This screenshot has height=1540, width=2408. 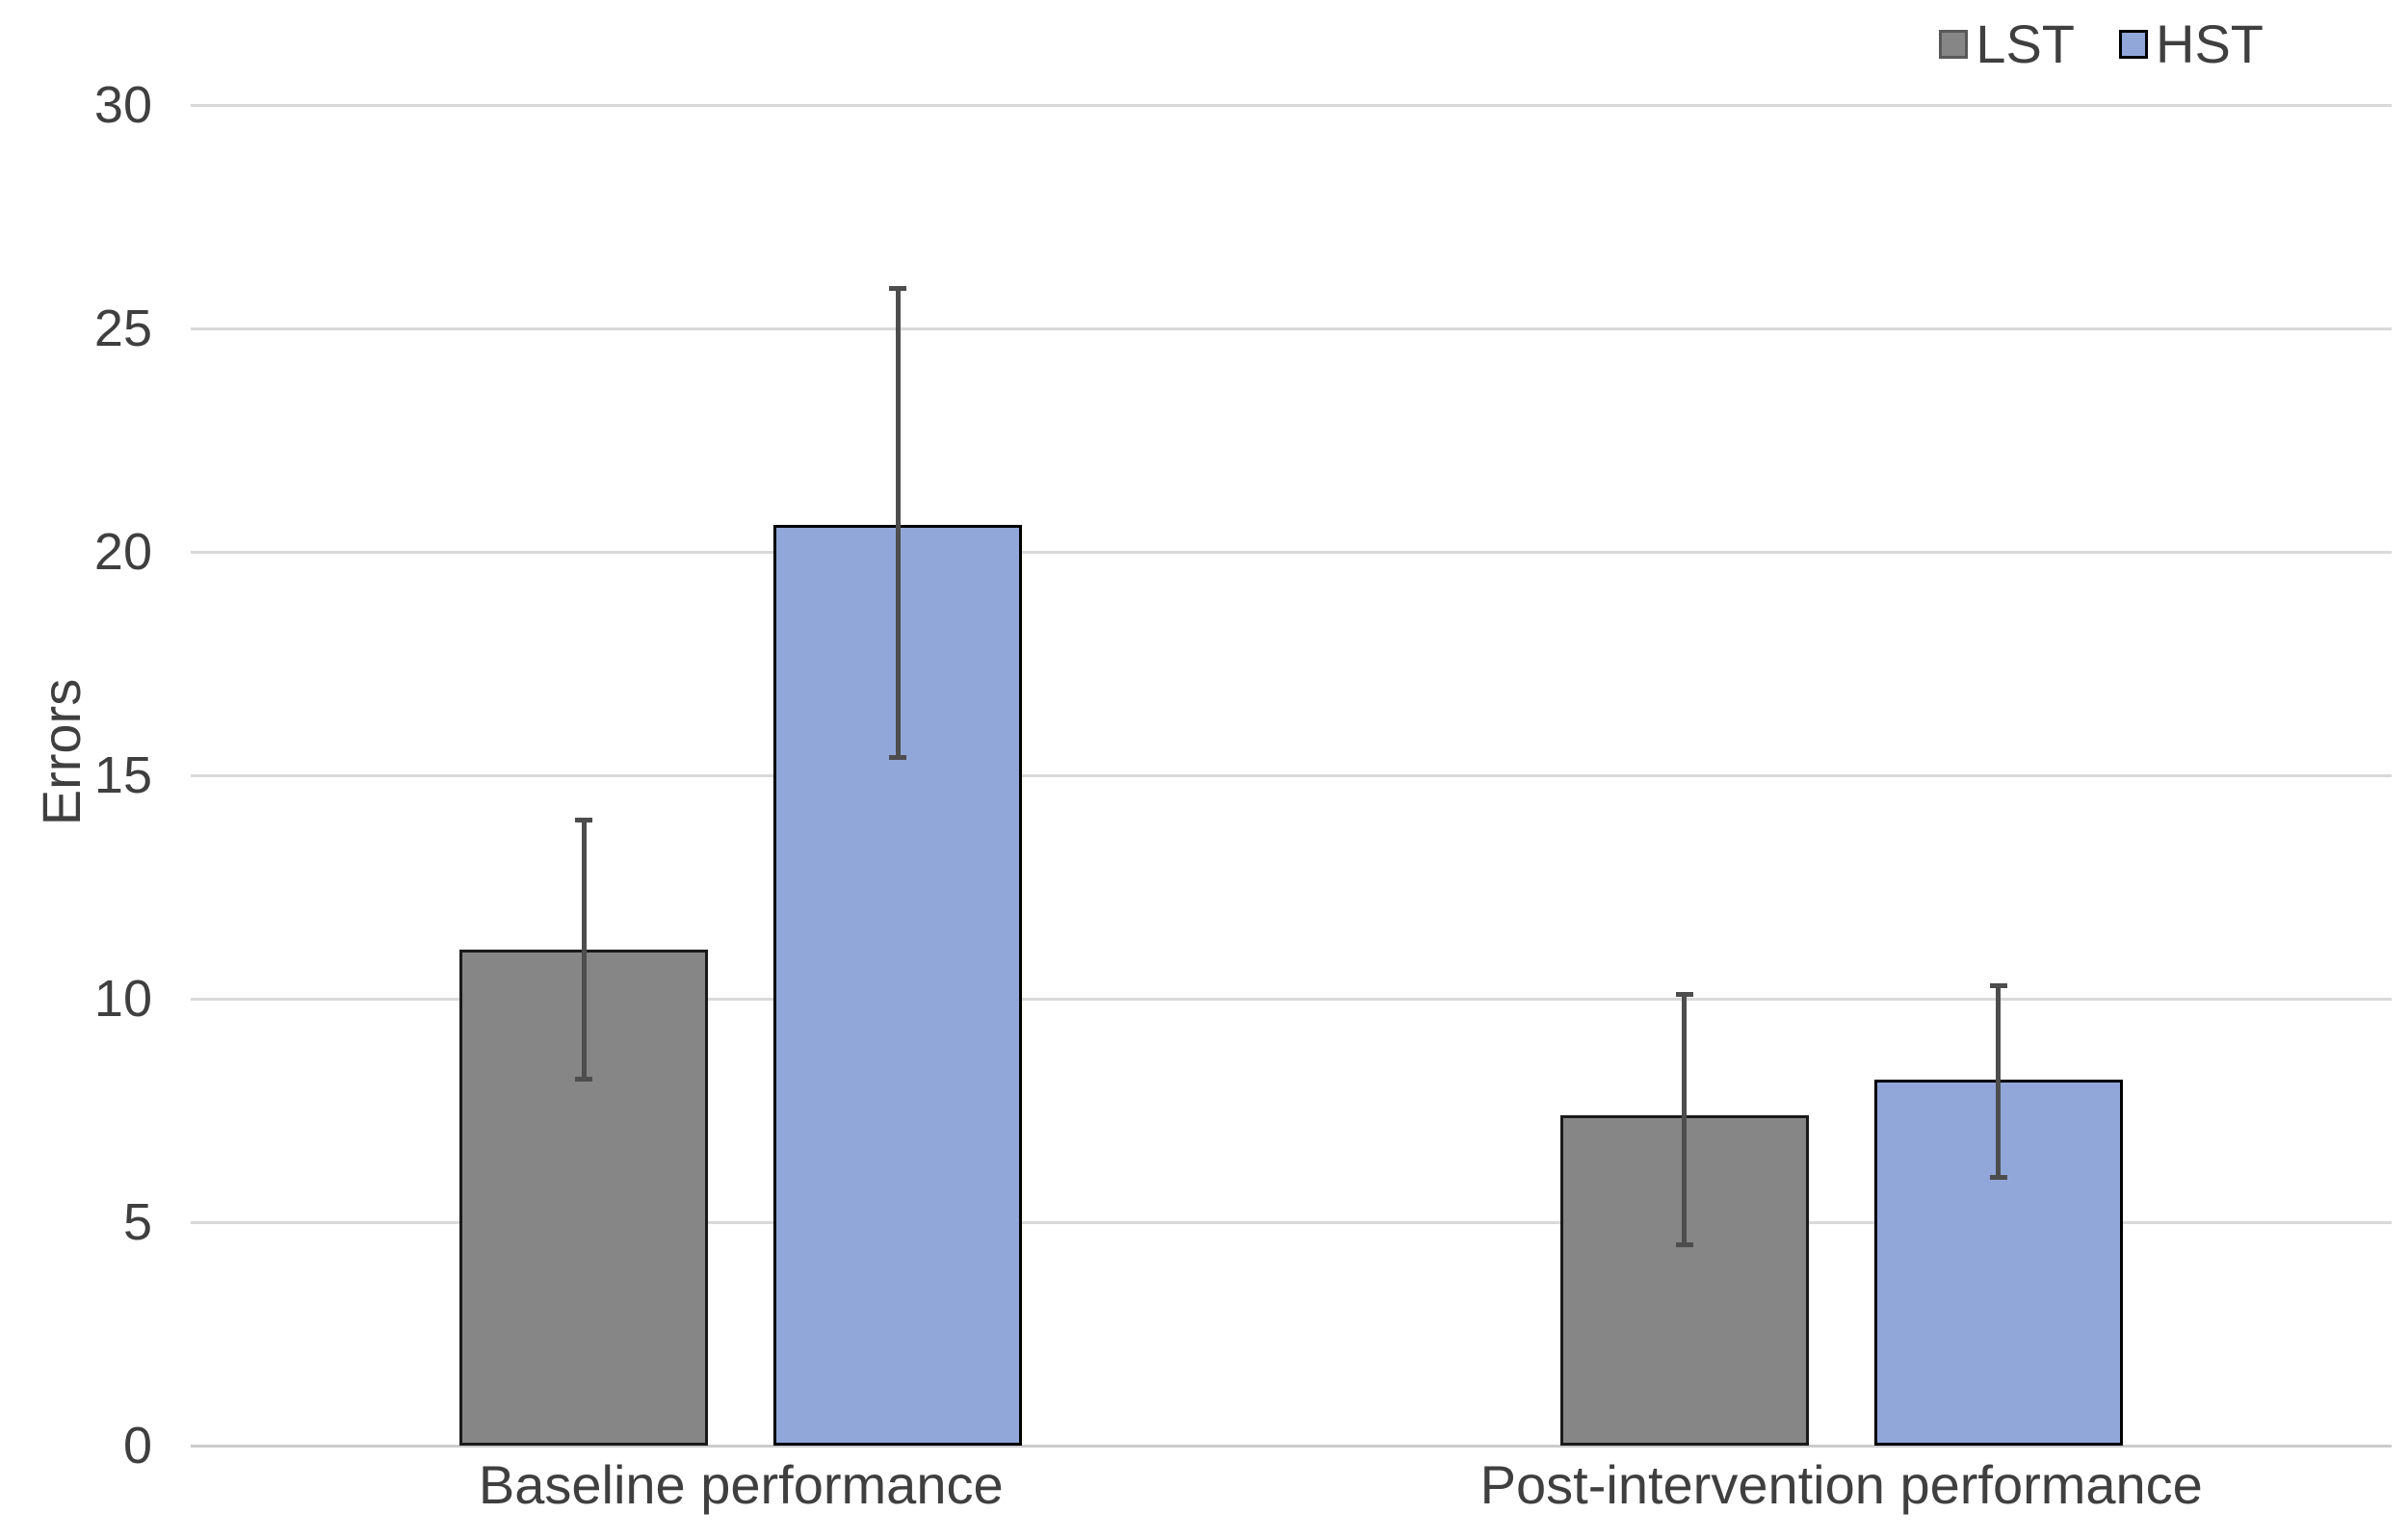 I want to click on legend-swatch-lst-icon, so click(x=1954, y=44).